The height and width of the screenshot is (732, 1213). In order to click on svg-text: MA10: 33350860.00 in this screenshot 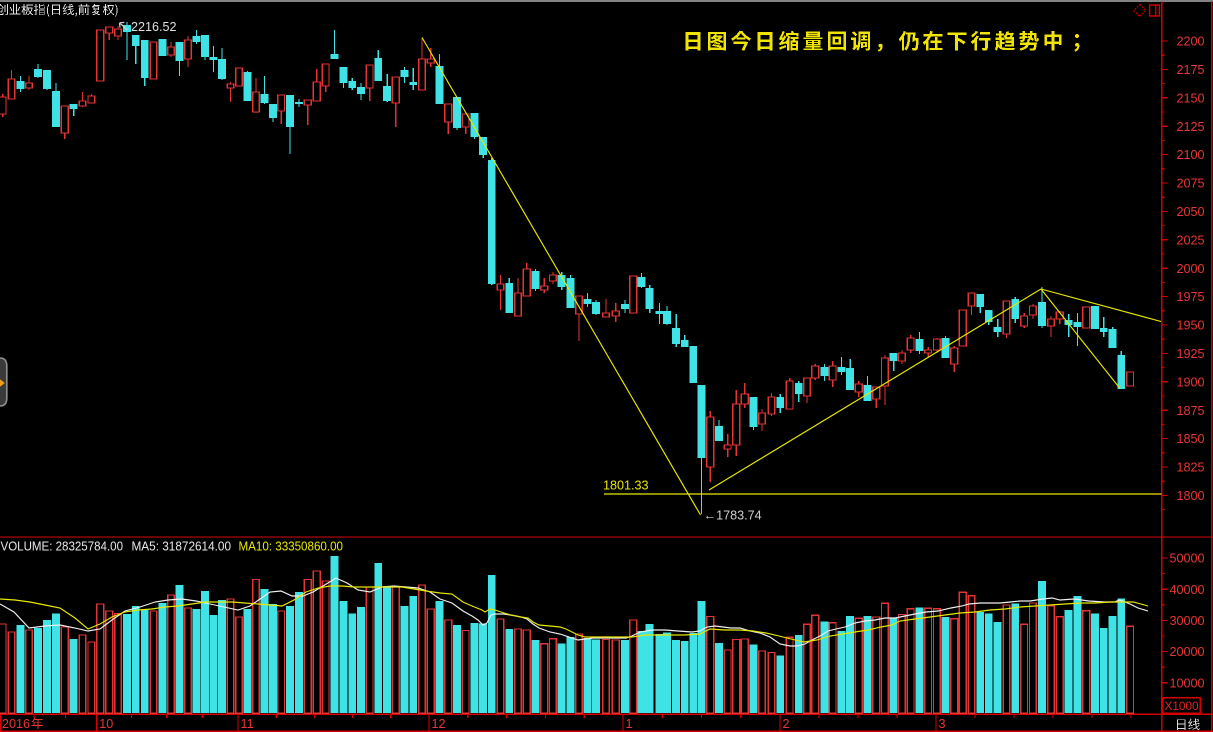, I will do `click(291, 547)`.